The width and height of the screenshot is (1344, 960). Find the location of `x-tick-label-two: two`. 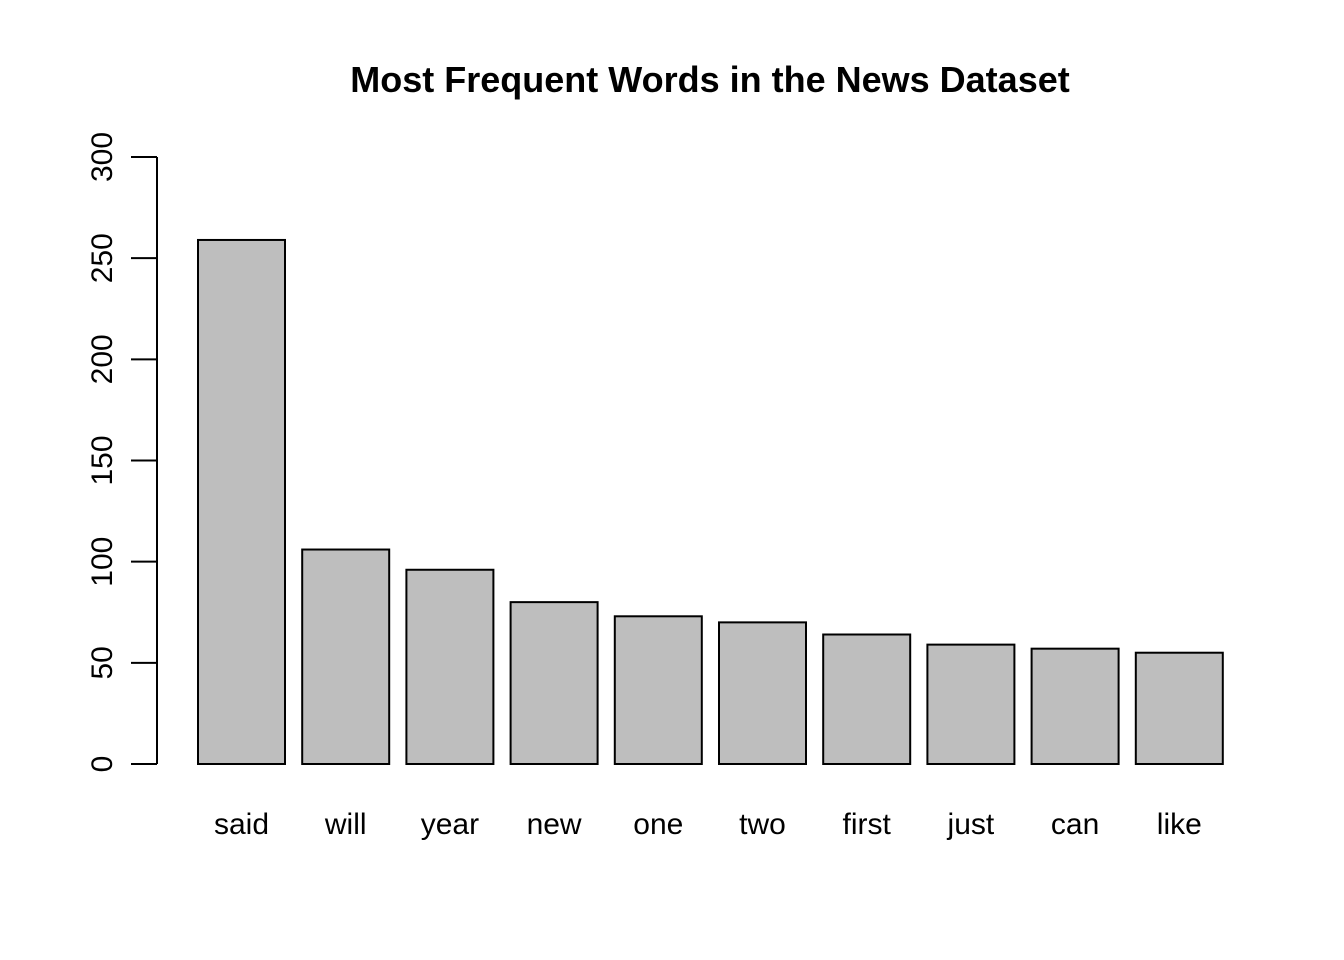

x-tick-label-two: two is located at coordinates (762, 824).